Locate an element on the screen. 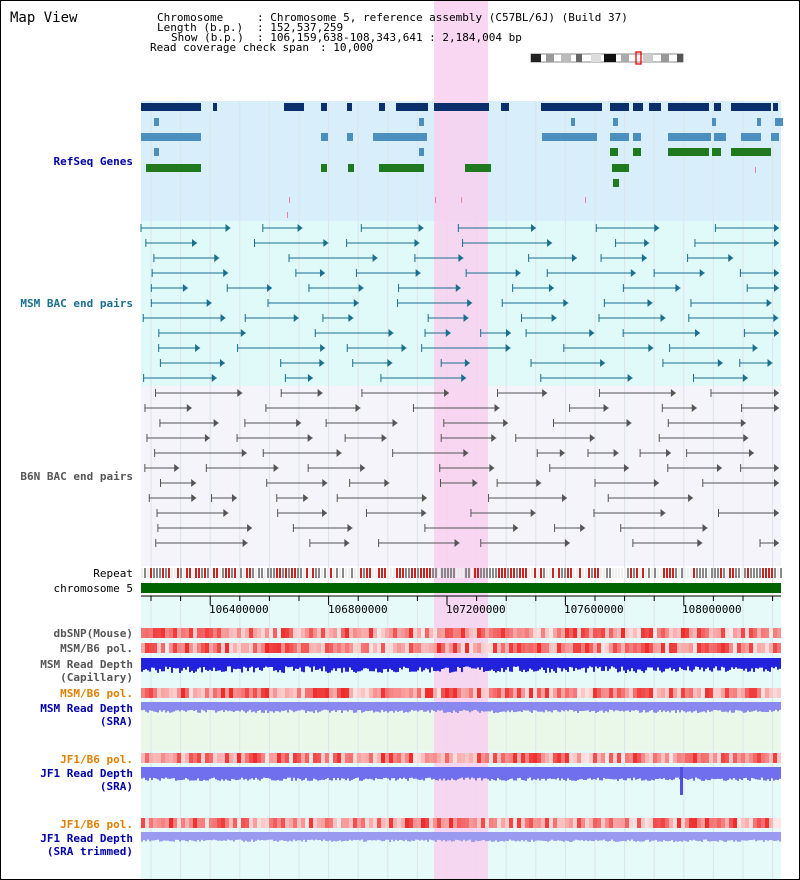 The height and width of the screenshot is (880, 800). track-label-msm-depth-sra: MSM Read Depth is located at coordinates (86, 708).